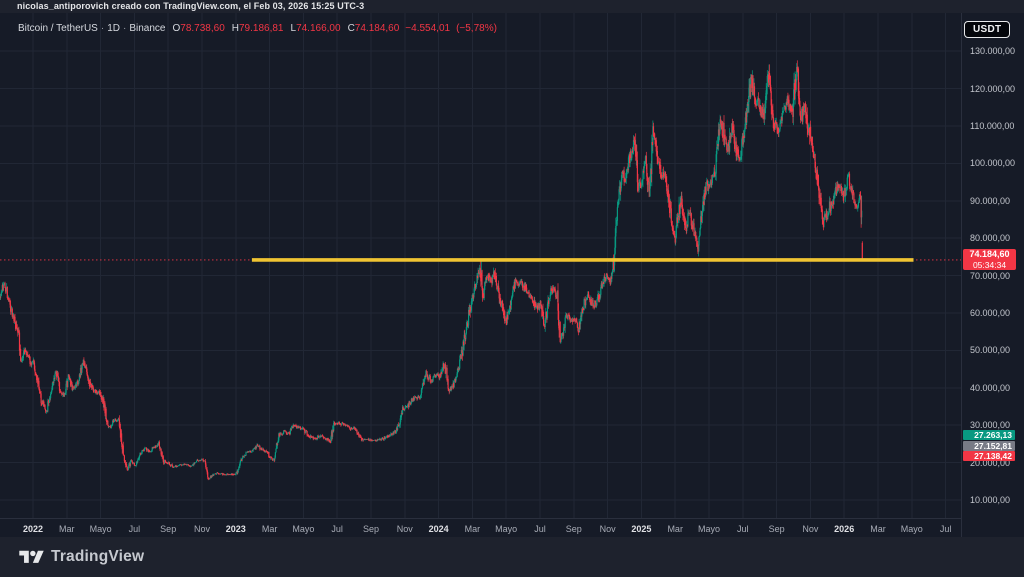 The width and height of the screenshot is (1024, 577). I want to click on price-tick-label: 90.000,00, so click(990, 200).